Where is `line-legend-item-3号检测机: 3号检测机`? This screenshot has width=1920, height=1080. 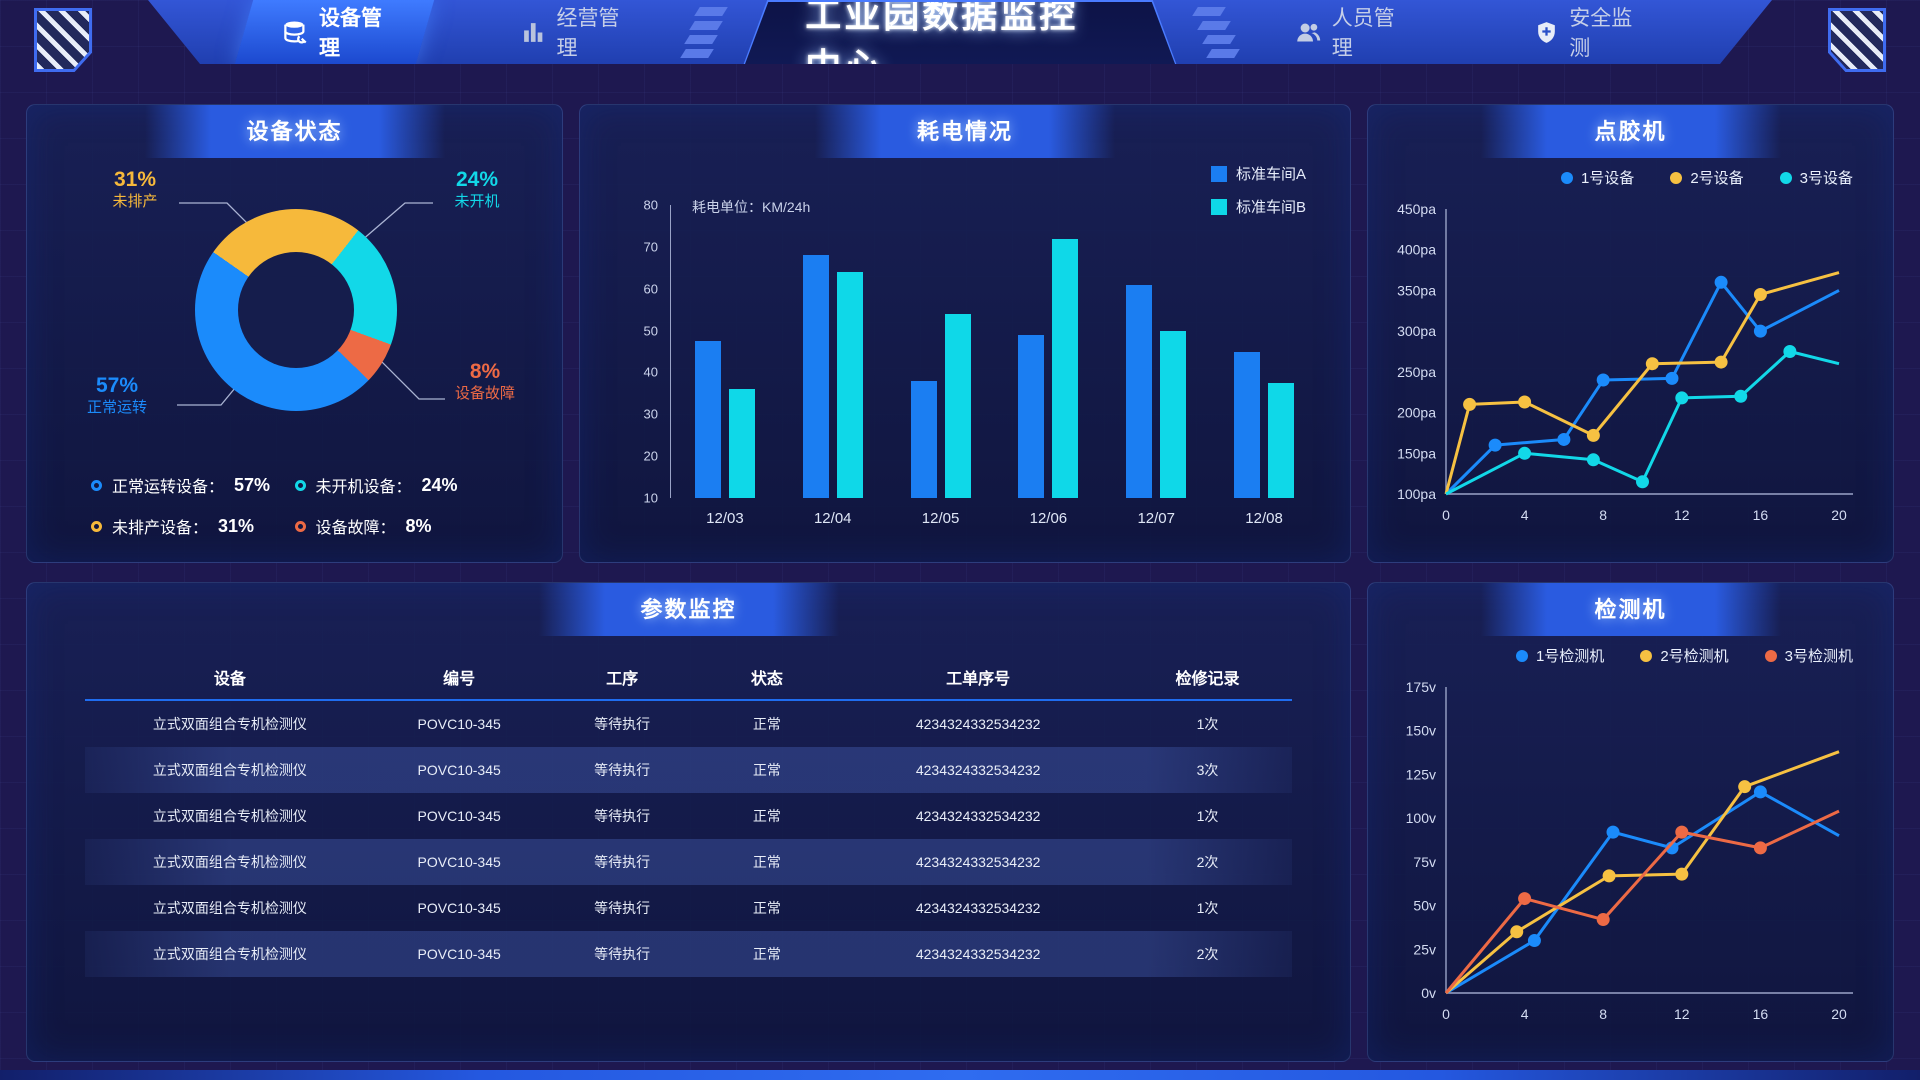
line-legend-item-3号检测机: 3号检测机 is located at coordinates (1808, 655).